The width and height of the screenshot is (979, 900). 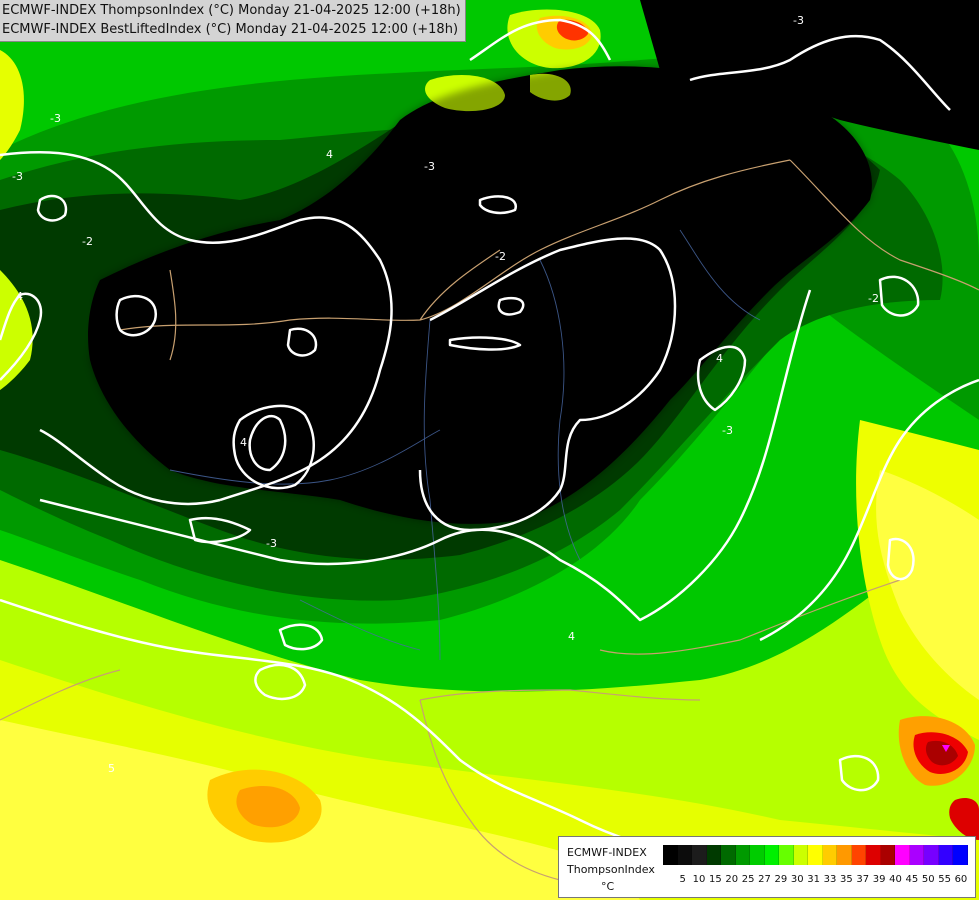 What do you see at coordinates (928, 879) in the screenshot?
I see `legend-tick: 50` at bounding box center [928, 879].